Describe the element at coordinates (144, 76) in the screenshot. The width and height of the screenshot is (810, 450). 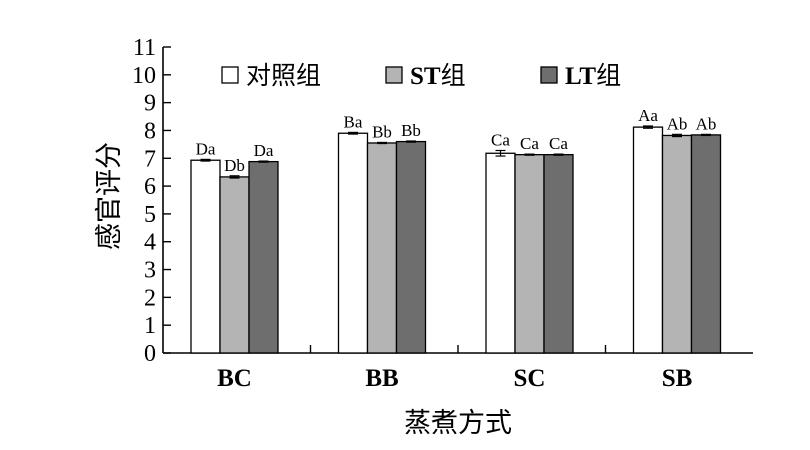
I see `y-tick-label: 10` at that location.